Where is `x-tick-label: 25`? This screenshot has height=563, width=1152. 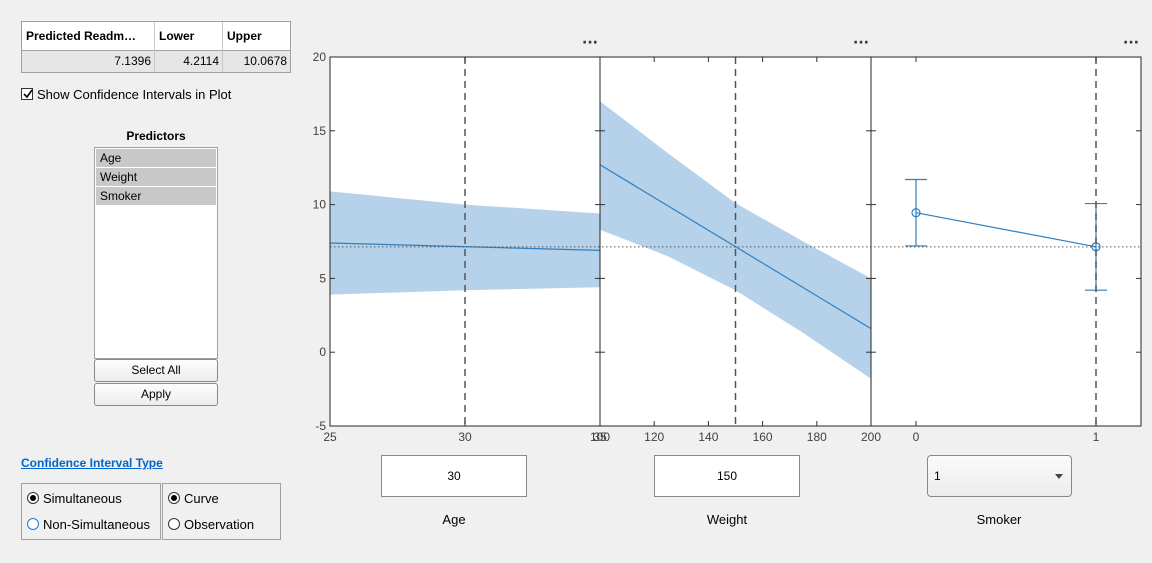 x-tick-label: 25 is located at coordinates (330, 437).